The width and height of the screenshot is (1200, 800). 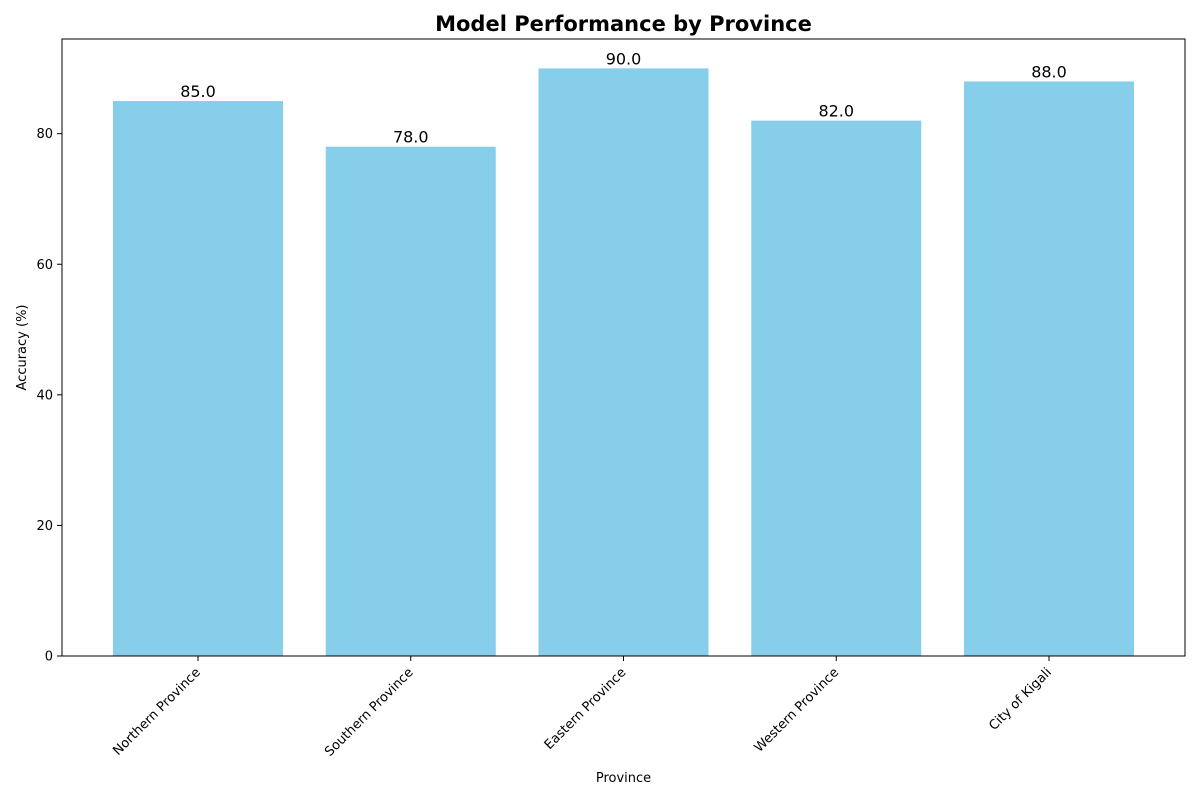 I want to click on y-tick-label: 60, so click(x=44, y=265).